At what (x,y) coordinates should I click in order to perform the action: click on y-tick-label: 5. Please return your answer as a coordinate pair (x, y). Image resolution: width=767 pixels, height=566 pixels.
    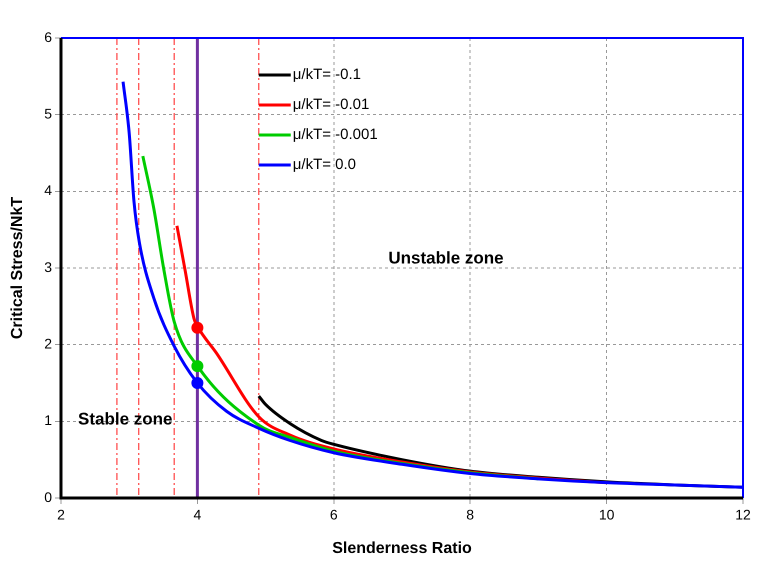
    Looking at the image, I should click on (48, 114).